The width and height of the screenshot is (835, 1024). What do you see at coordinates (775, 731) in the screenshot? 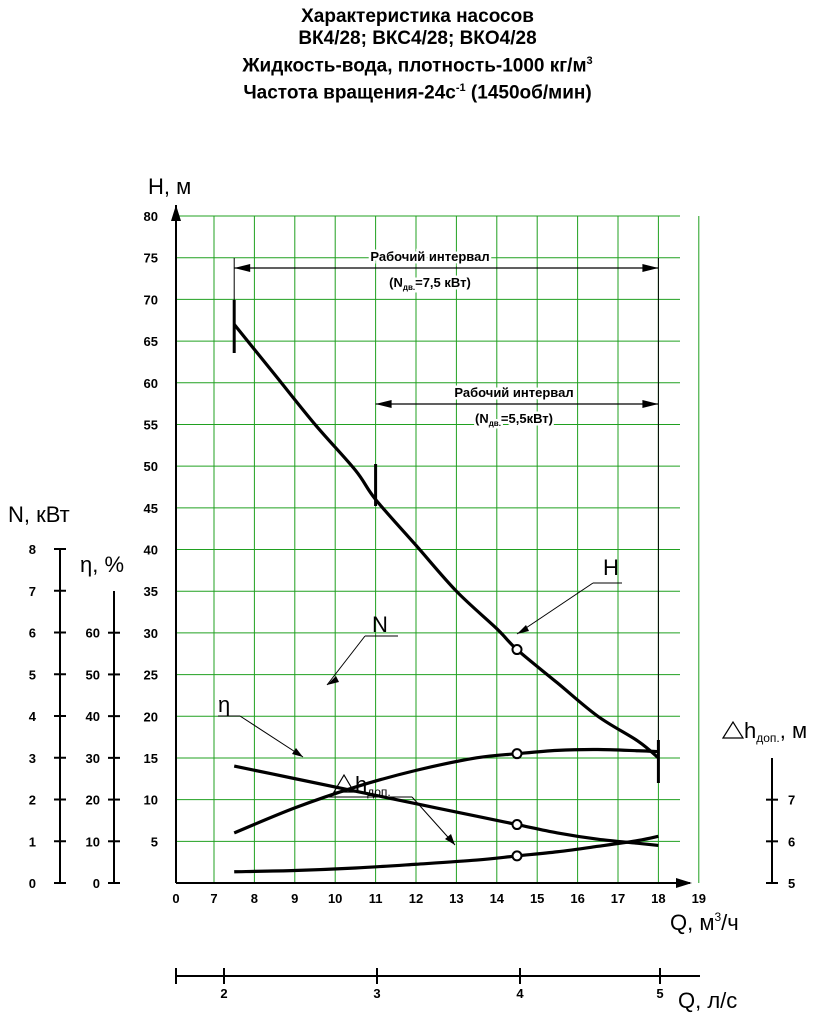
I see `dh-axis-label: hдоп., м` at bounding box center [775, 731].